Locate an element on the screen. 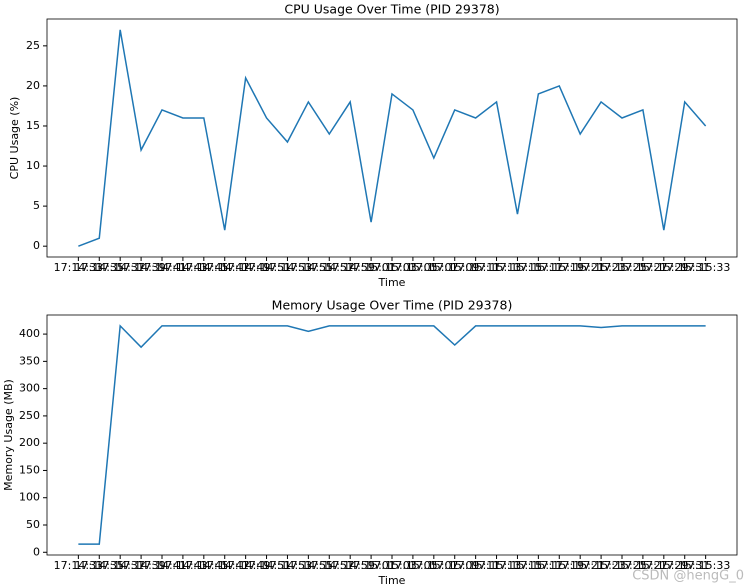  y-tick-label: 15 is located at coordinates (33, 125).